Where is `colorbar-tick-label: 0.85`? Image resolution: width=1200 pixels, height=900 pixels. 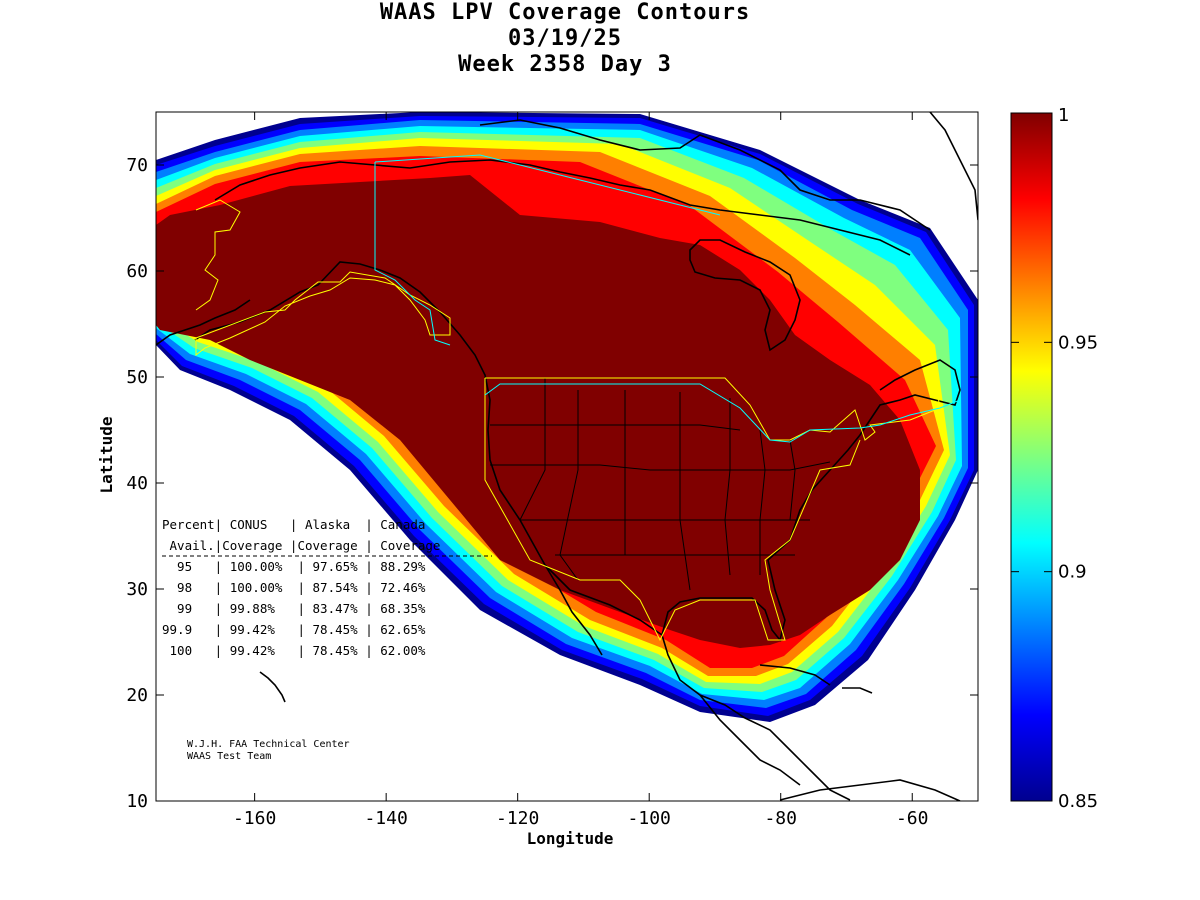
colorbar-tick-label: 0.85 is located at coordinates (1078, 801).